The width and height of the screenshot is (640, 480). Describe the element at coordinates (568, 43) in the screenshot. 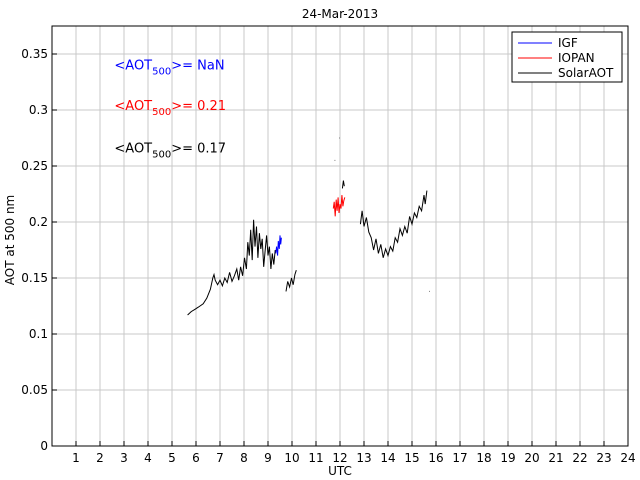

I see `legend-entry-igf: IGF` at that location.